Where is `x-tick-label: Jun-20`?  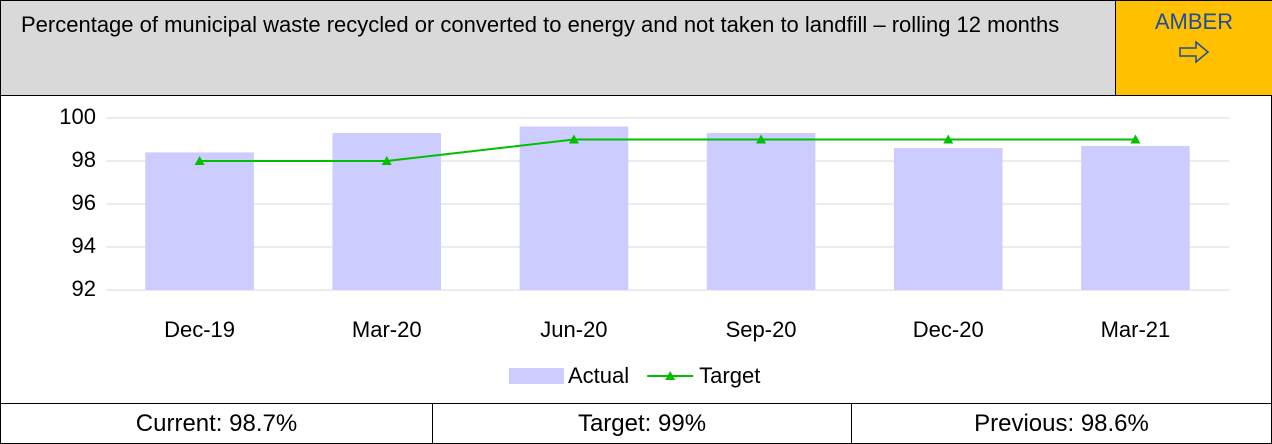
x-tick-label: Jun-20 is located at coordinates (573, 329).